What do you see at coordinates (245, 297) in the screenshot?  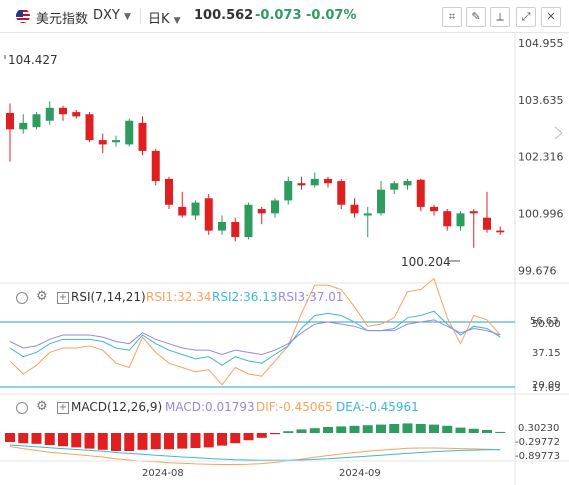 I see `rsi2-value: RSI2:36.13` at bounding box center [245, 297].